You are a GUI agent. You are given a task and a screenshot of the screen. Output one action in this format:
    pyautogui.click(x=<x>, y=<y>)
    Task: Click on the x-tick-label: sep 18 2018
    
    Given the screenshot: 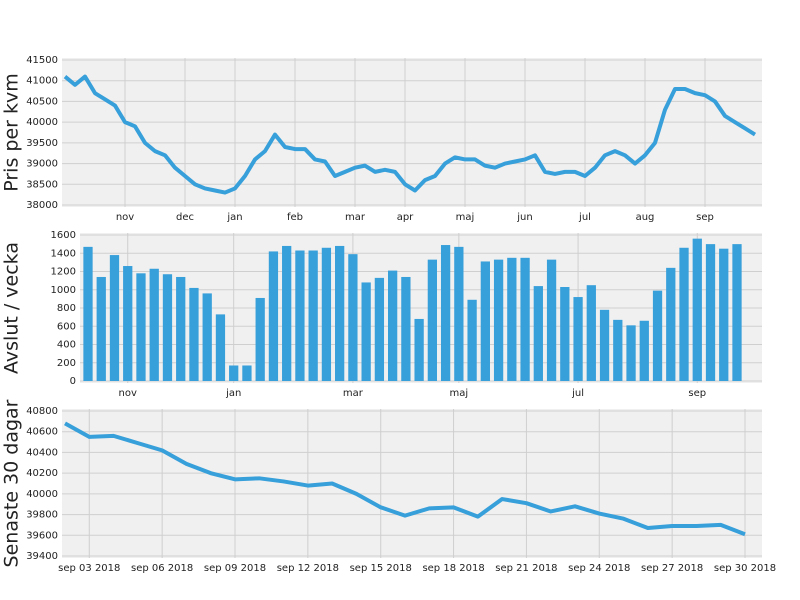 What is the action you would take?
    pyautogui.click(x=453, y=568)
    